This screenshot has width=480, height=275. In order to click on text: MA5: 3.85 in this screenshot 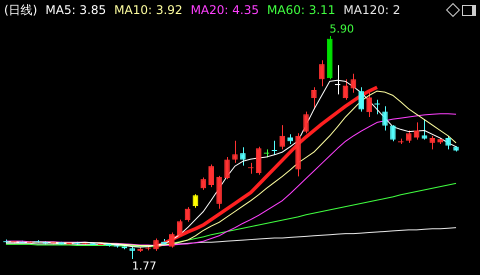, I will do `click(75, 10)`.